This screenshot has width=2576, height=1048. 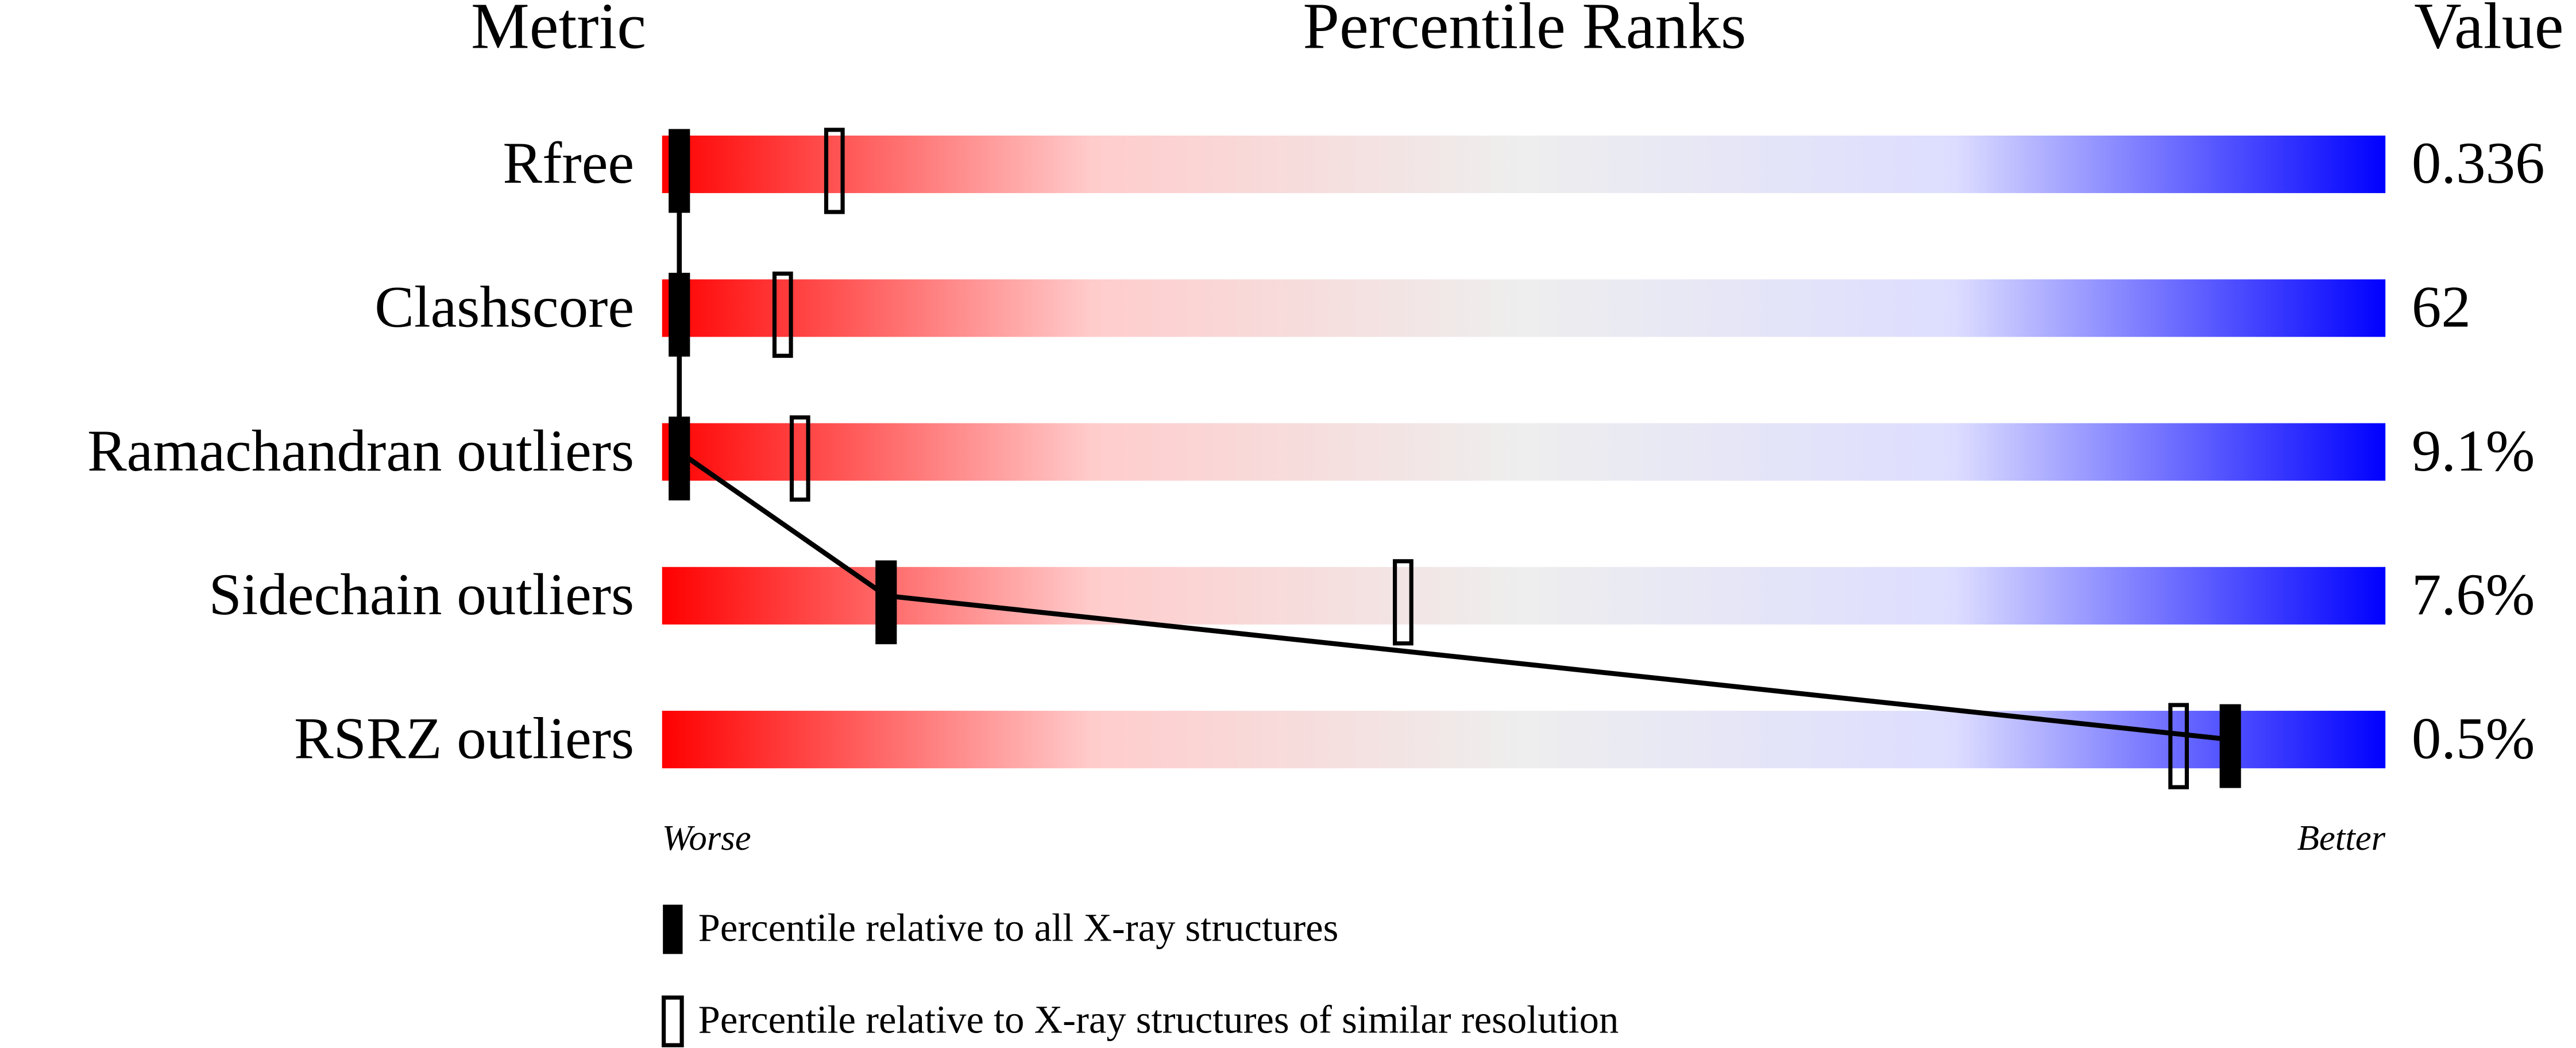 What do you see at coordinates (558, 31) in the screenshot?
I see `column-header: Metric` at bounding box center [558, 31].